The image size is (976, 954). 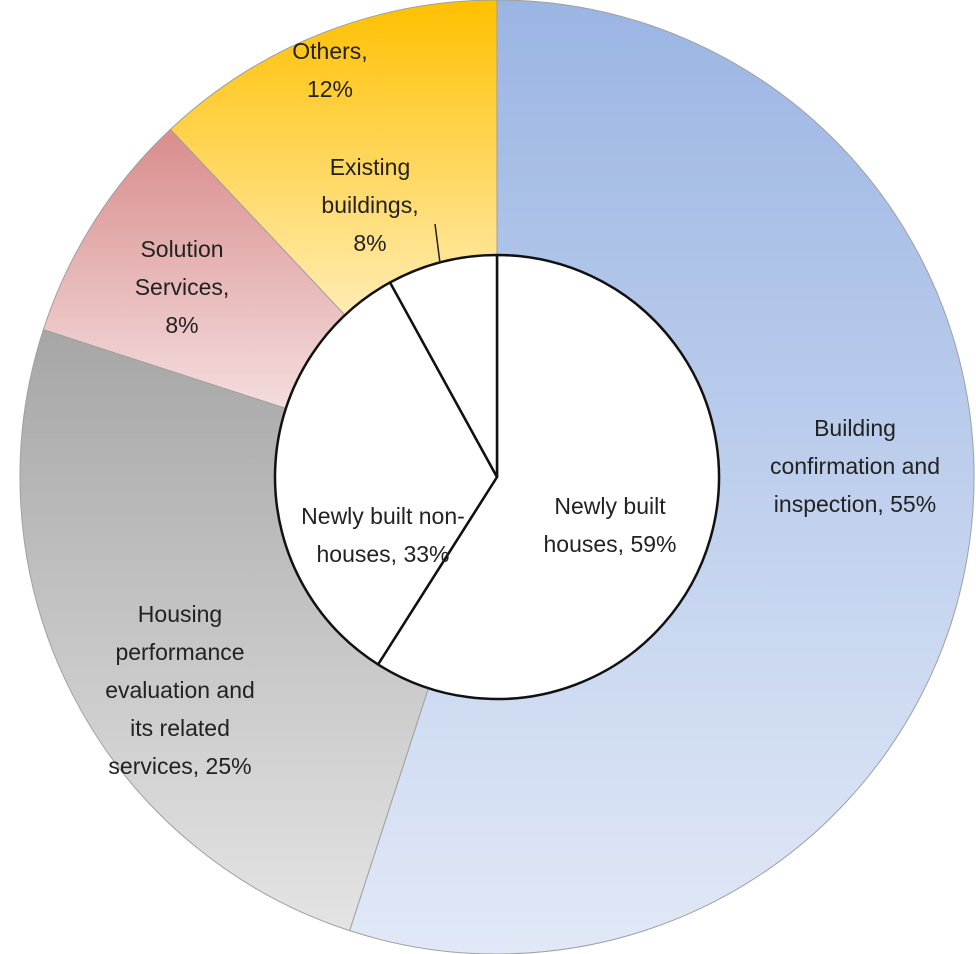 I want to click on data-label: Solution Services, 8%, so click(x=182, y=287).